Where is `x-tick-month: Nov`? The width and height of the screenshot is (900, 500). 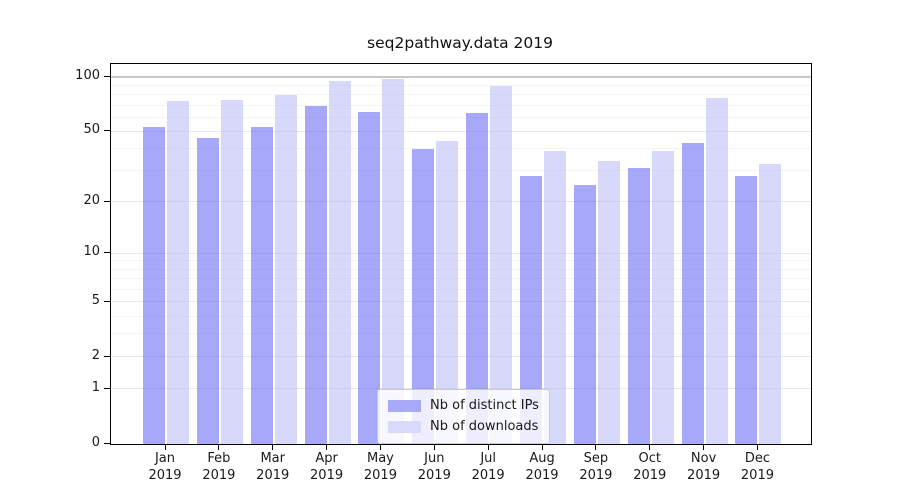
x-tick-month: Nov is located at coordinates (703, 458).